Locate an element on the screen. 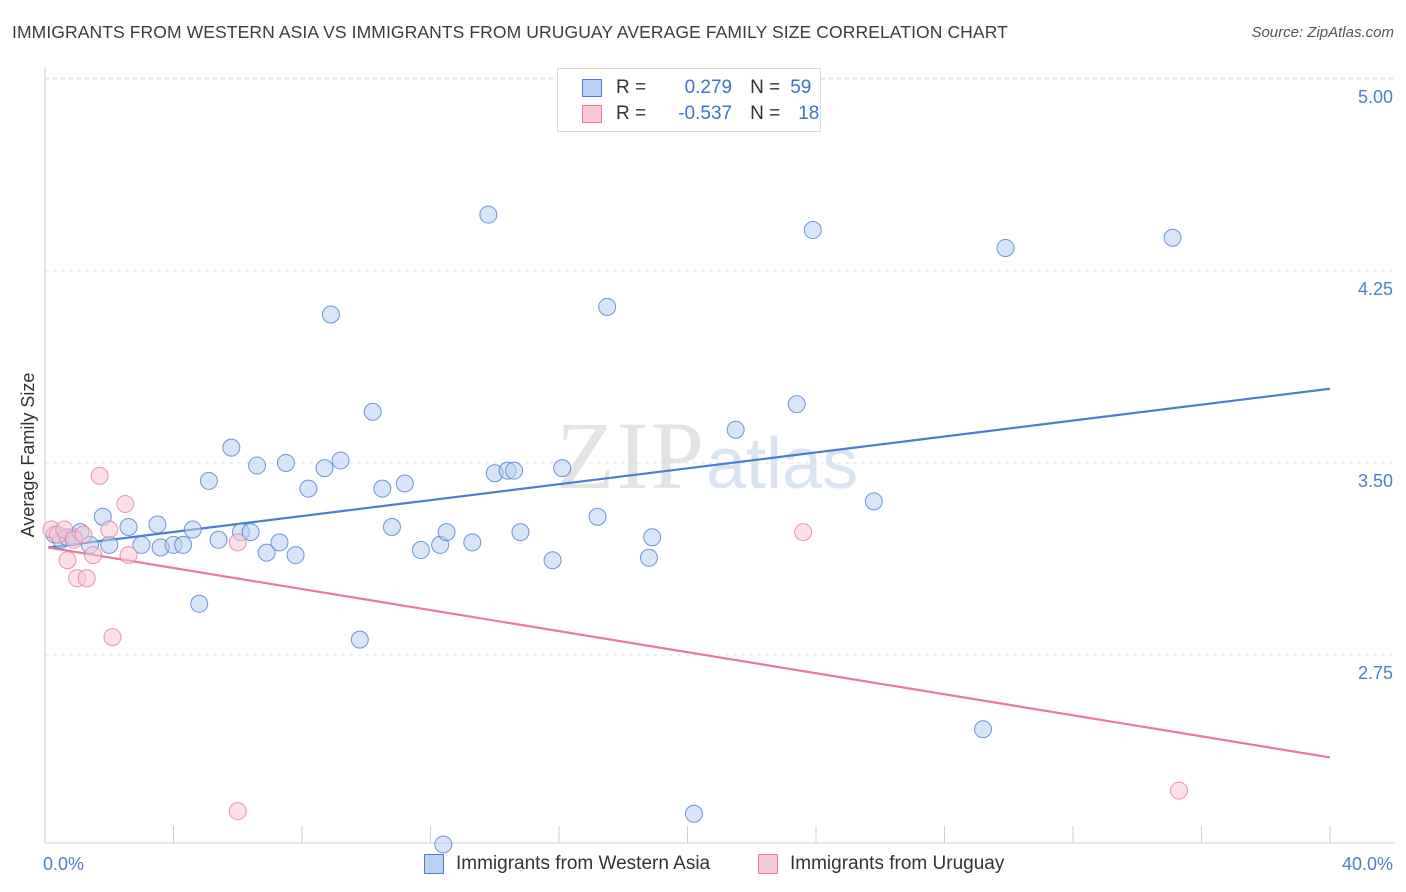  y-tick-label: 2.75 is located at coordinates (1375, 673).